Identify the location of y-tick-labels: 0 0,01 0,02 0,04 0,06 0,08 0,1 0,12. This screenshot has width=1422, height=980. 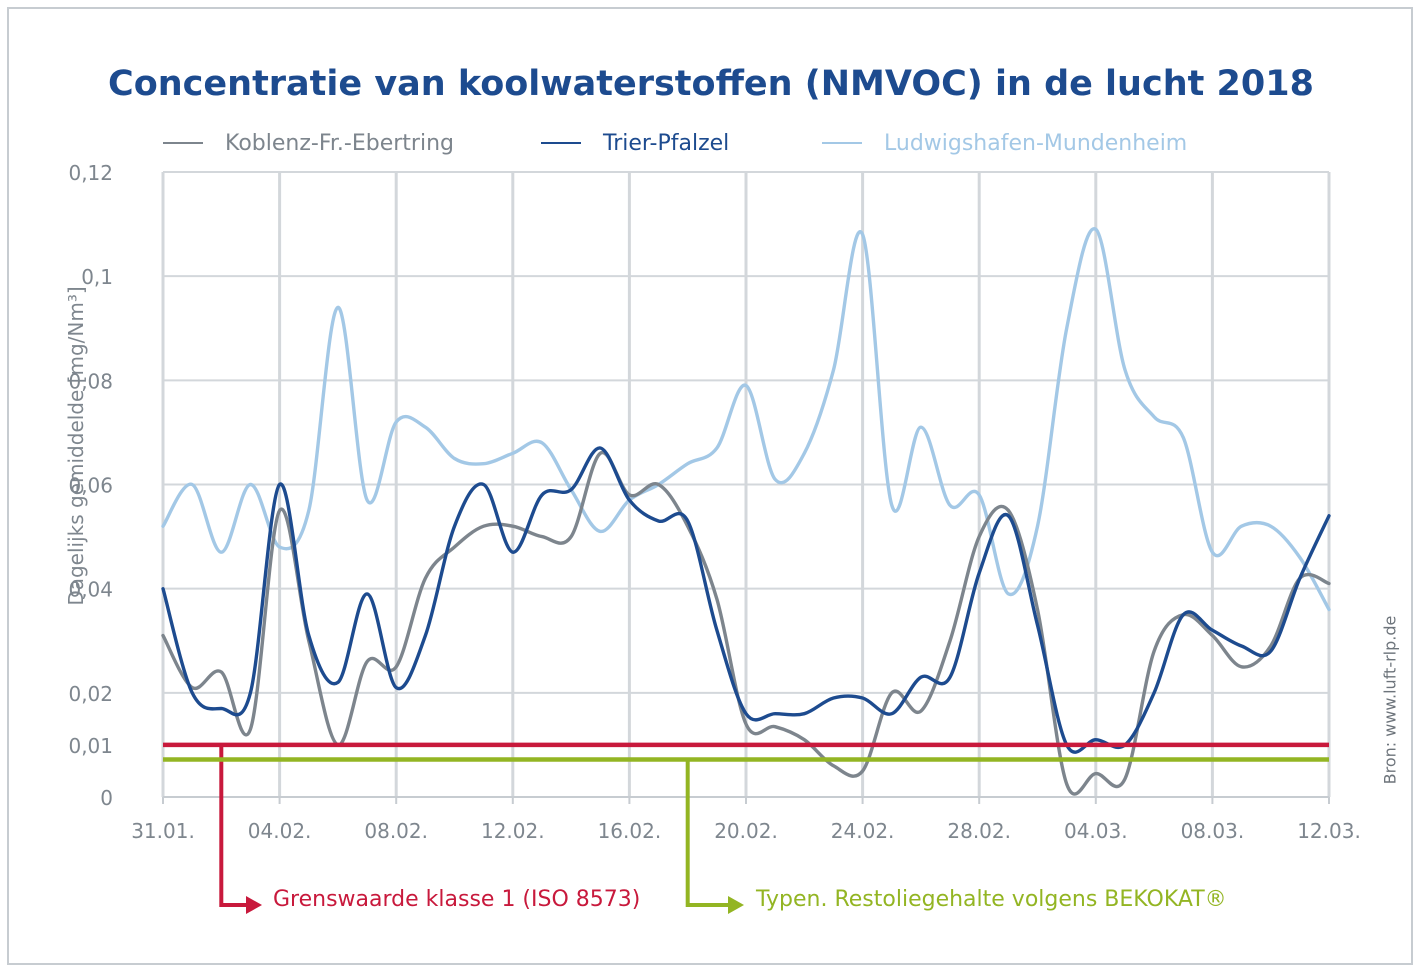
(90, 485).